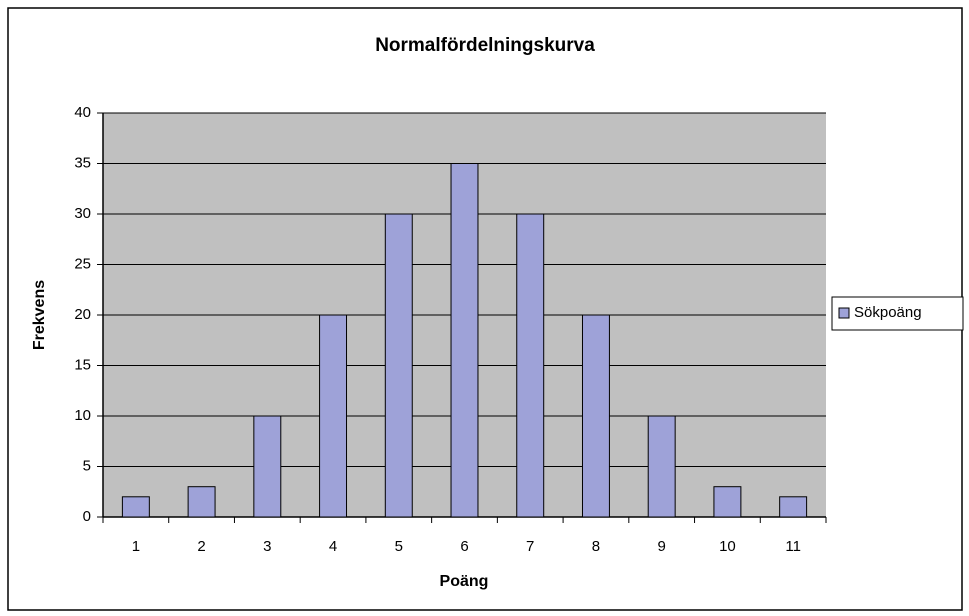 The width and height of the screenshot is (969, 616). What do you see at coordinates (82, 263) in the screenshot?
I see `y-tick-label: 25` at bounding box center [82, 263].